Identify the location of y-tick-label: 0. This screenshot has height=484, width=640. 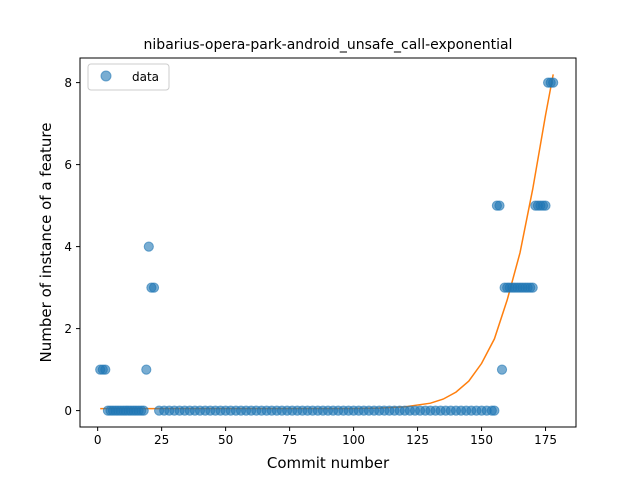
(68, 411).